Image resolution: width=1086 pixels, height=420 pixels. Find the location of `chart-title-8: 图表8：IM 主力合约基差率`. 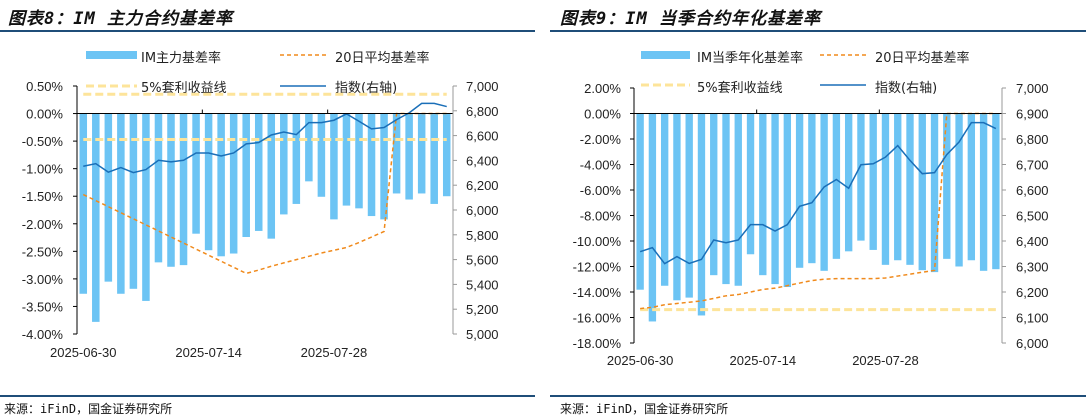

chart-title-8: 图表8：IM 主力合约基差率 is located at coordinates (120, 19).